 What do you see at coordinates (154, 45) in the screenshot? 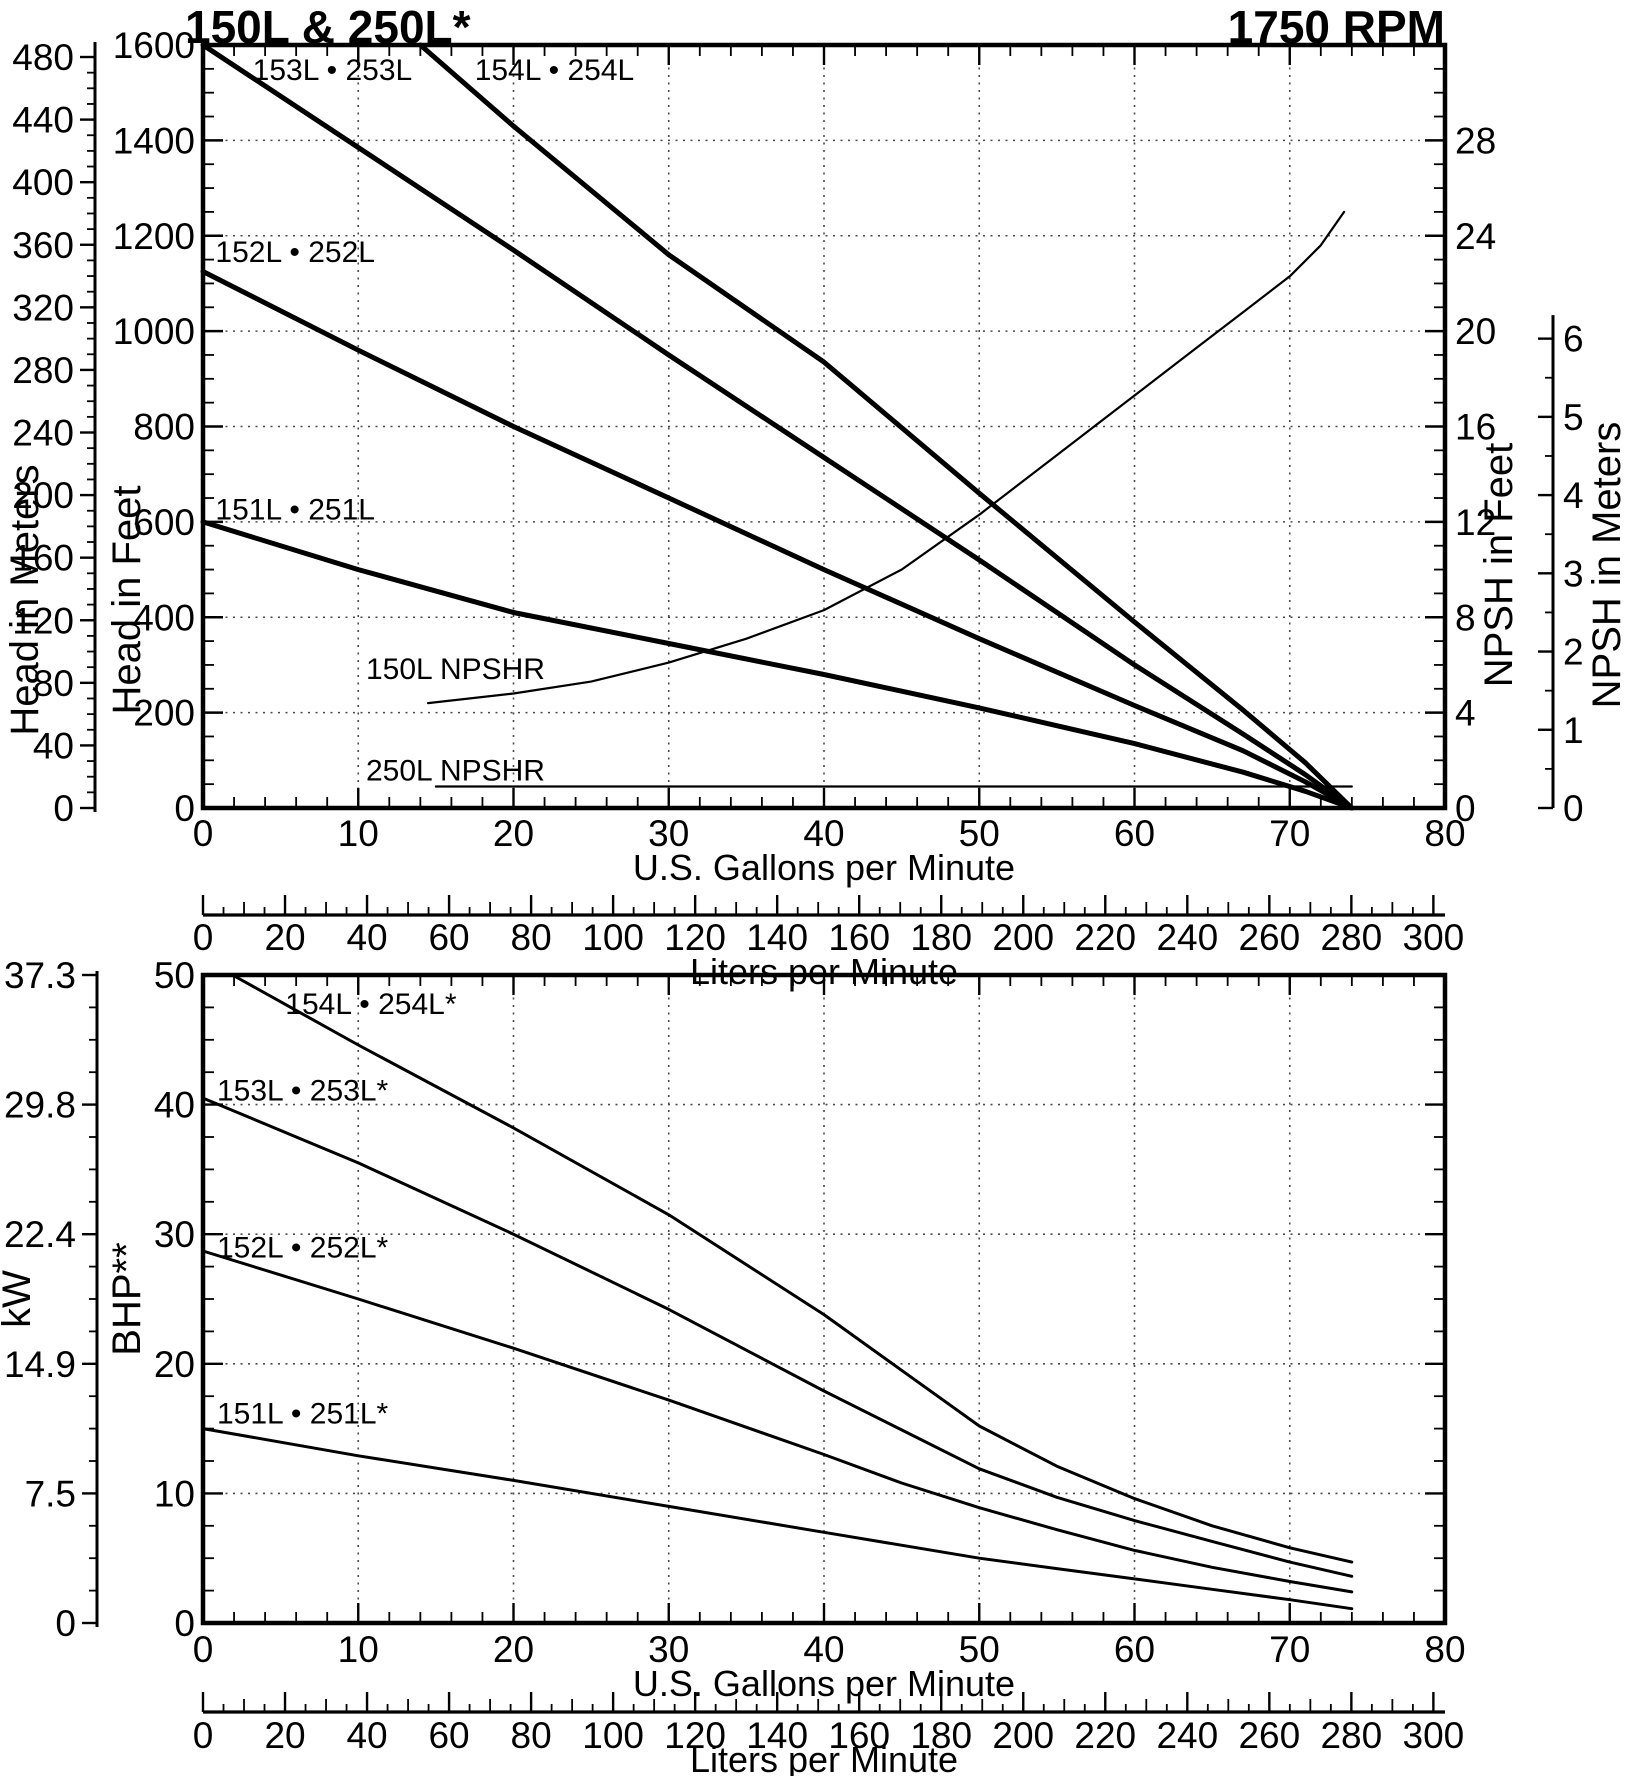
I see `head-feet-tick-label: 1600` at bounding box center [154, 45].